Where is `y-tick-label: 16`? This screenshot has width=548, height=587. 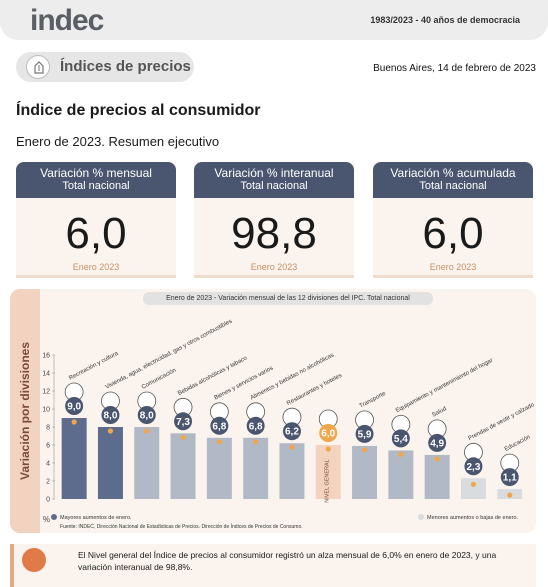
y-tick-label: 16 is located at coordinates (46, 356).